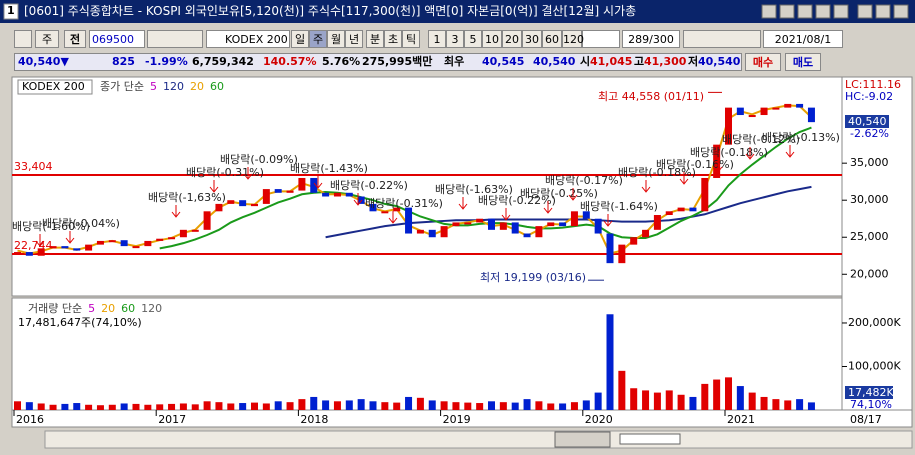 The image size is (915, 455). I want to click on unit-select: 주, so click(47, 39).